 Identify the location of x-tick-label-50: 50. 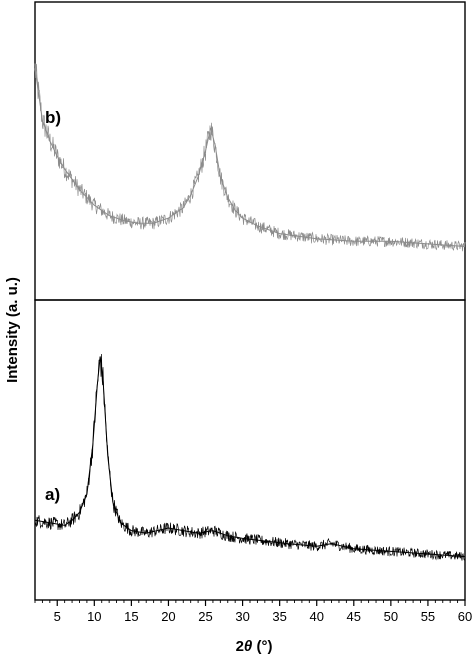
(391, 616).